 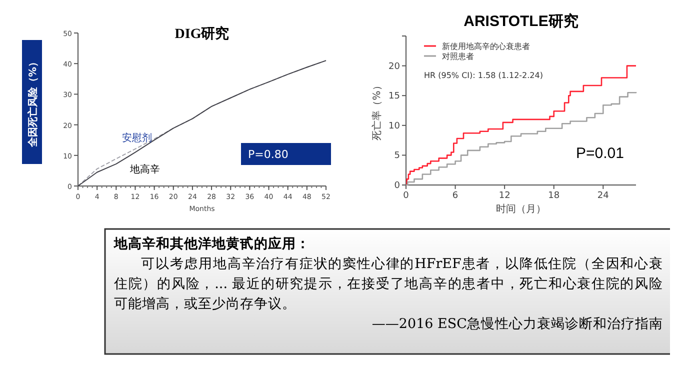 I want to click on legend-label: 新使用地高辛的心衰患者, so click(x=486, y=46).